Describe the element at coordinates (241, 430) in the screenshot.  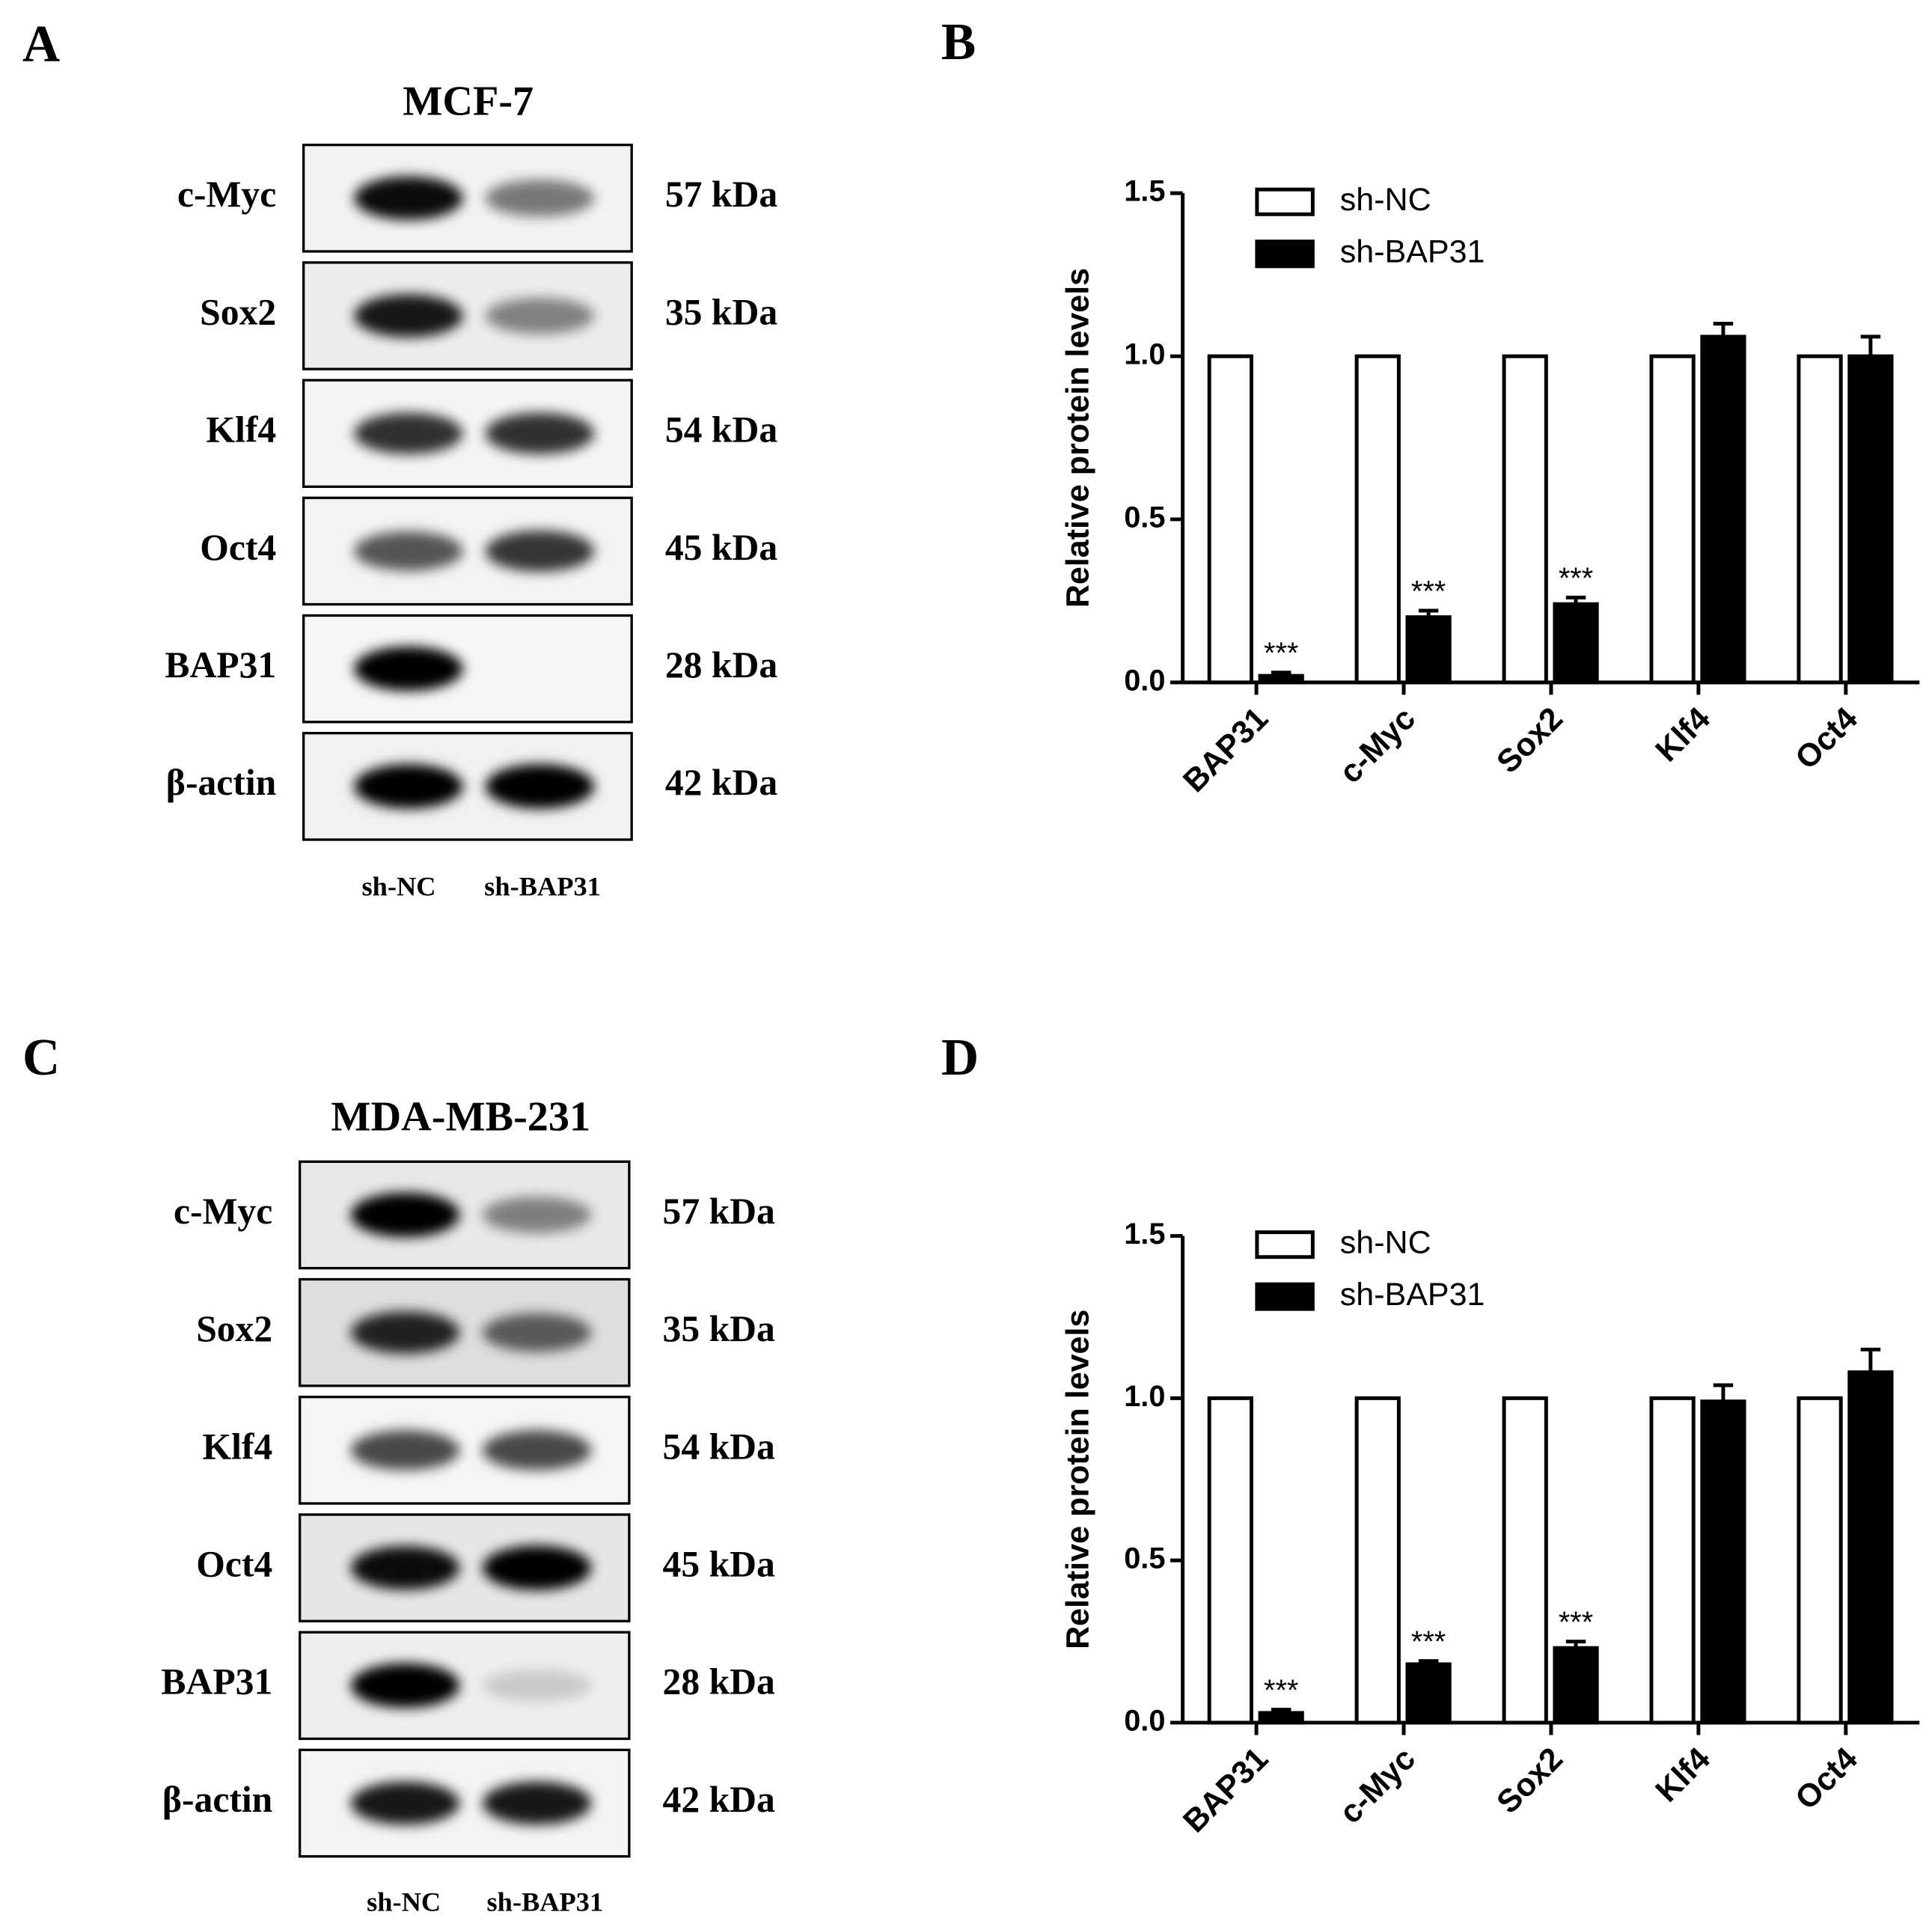
I see `protein-label: Klf4` at that location.